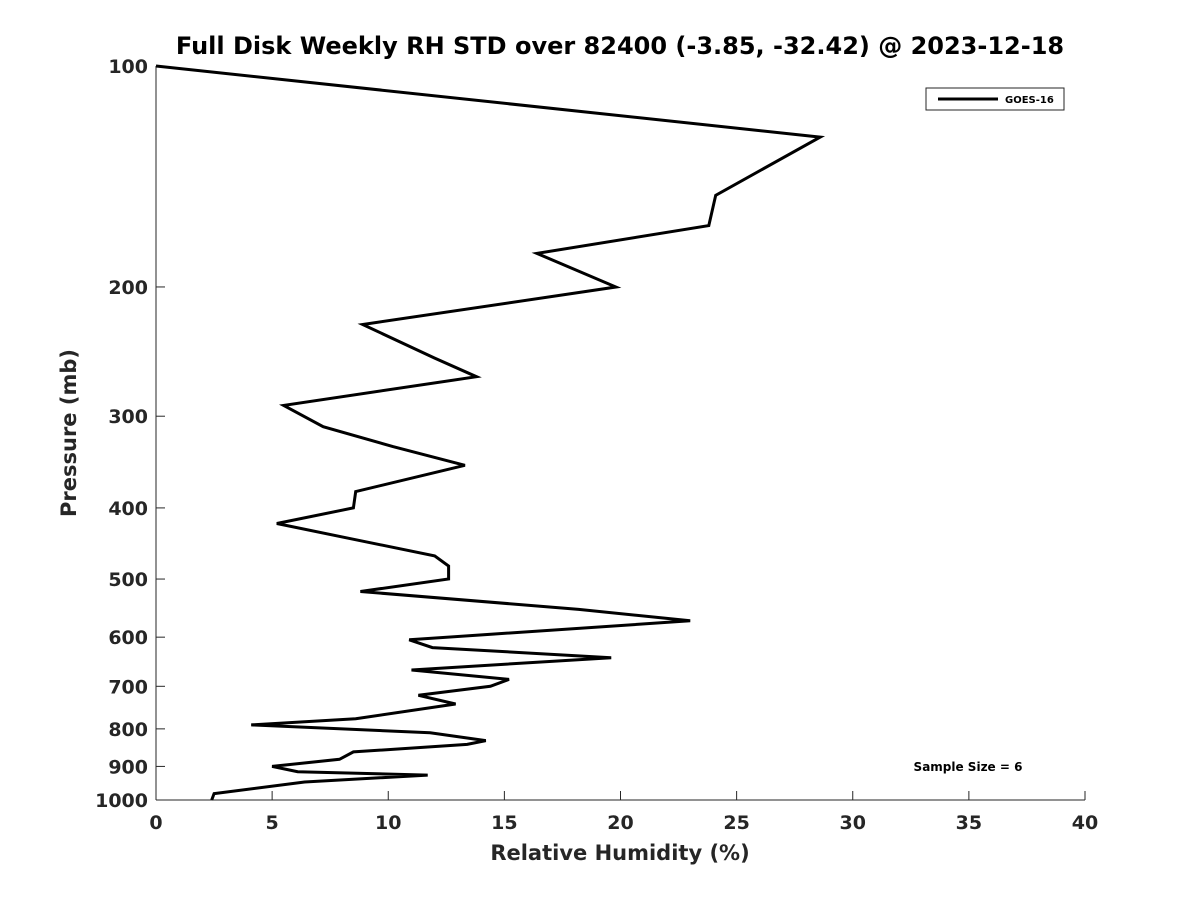 The height and width of the screenshot is (900, 1200). What do you see at coordinates (128, 417) in the screenshot?
I see `y-tick-label: 300` at bounding box center [128, 417].